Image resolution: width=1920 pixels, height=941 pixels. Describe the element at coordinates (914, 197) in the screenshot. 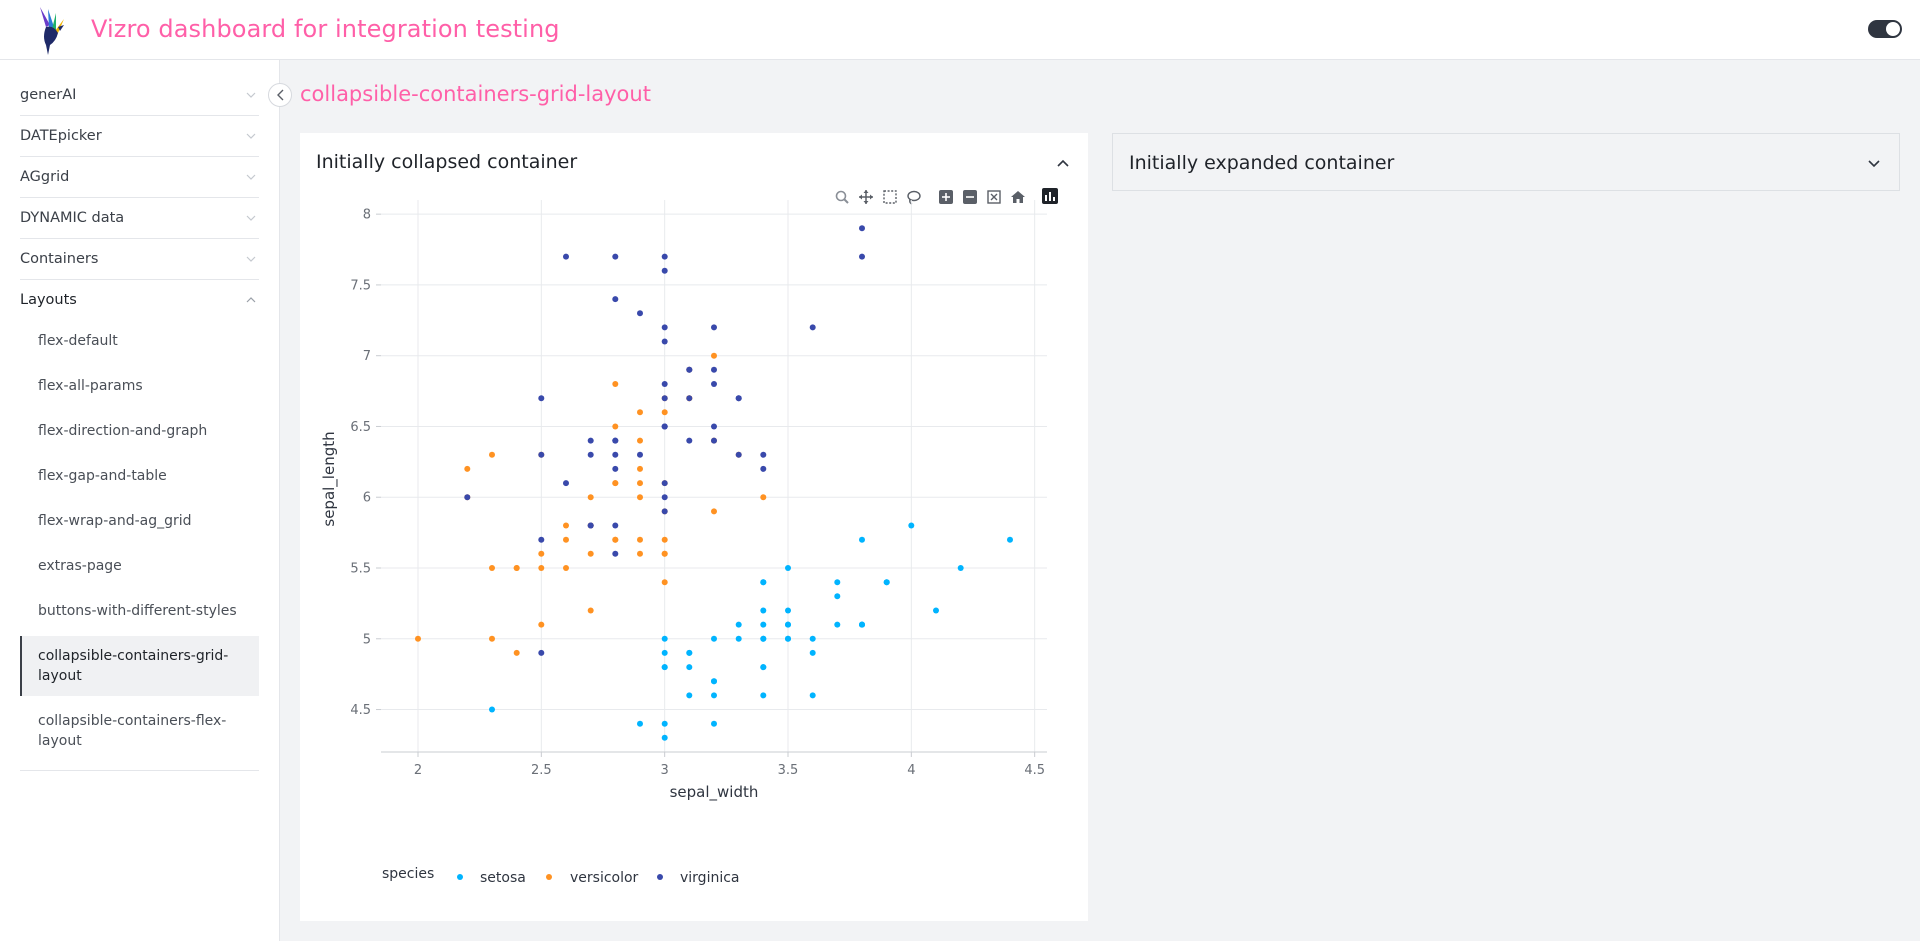

I see `lasso-select-icon` at that location.